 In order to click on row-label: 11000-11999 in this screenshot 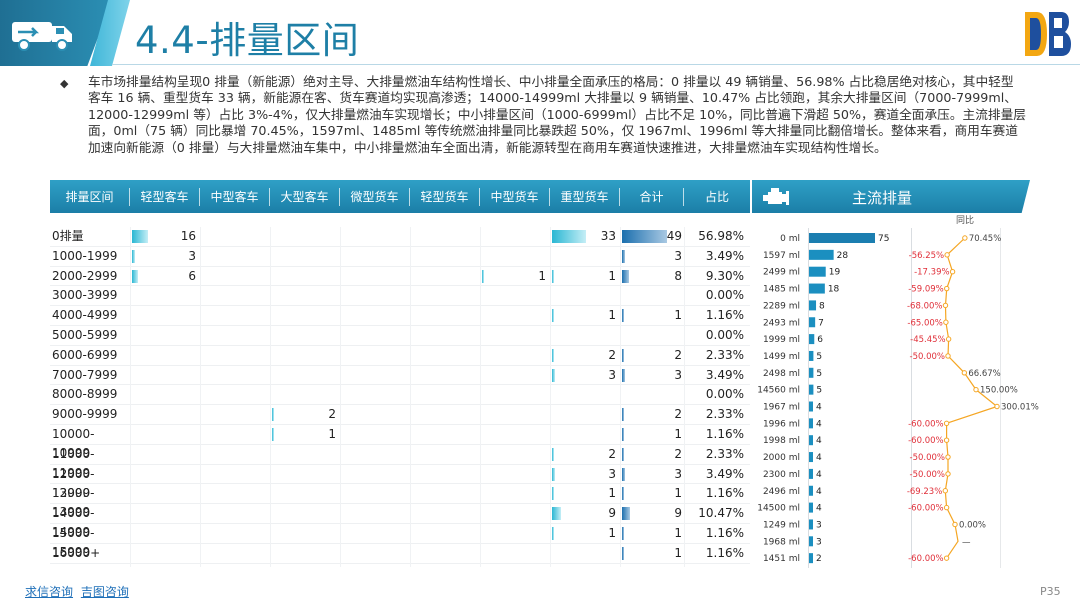, I will do `click(73, 463)`.